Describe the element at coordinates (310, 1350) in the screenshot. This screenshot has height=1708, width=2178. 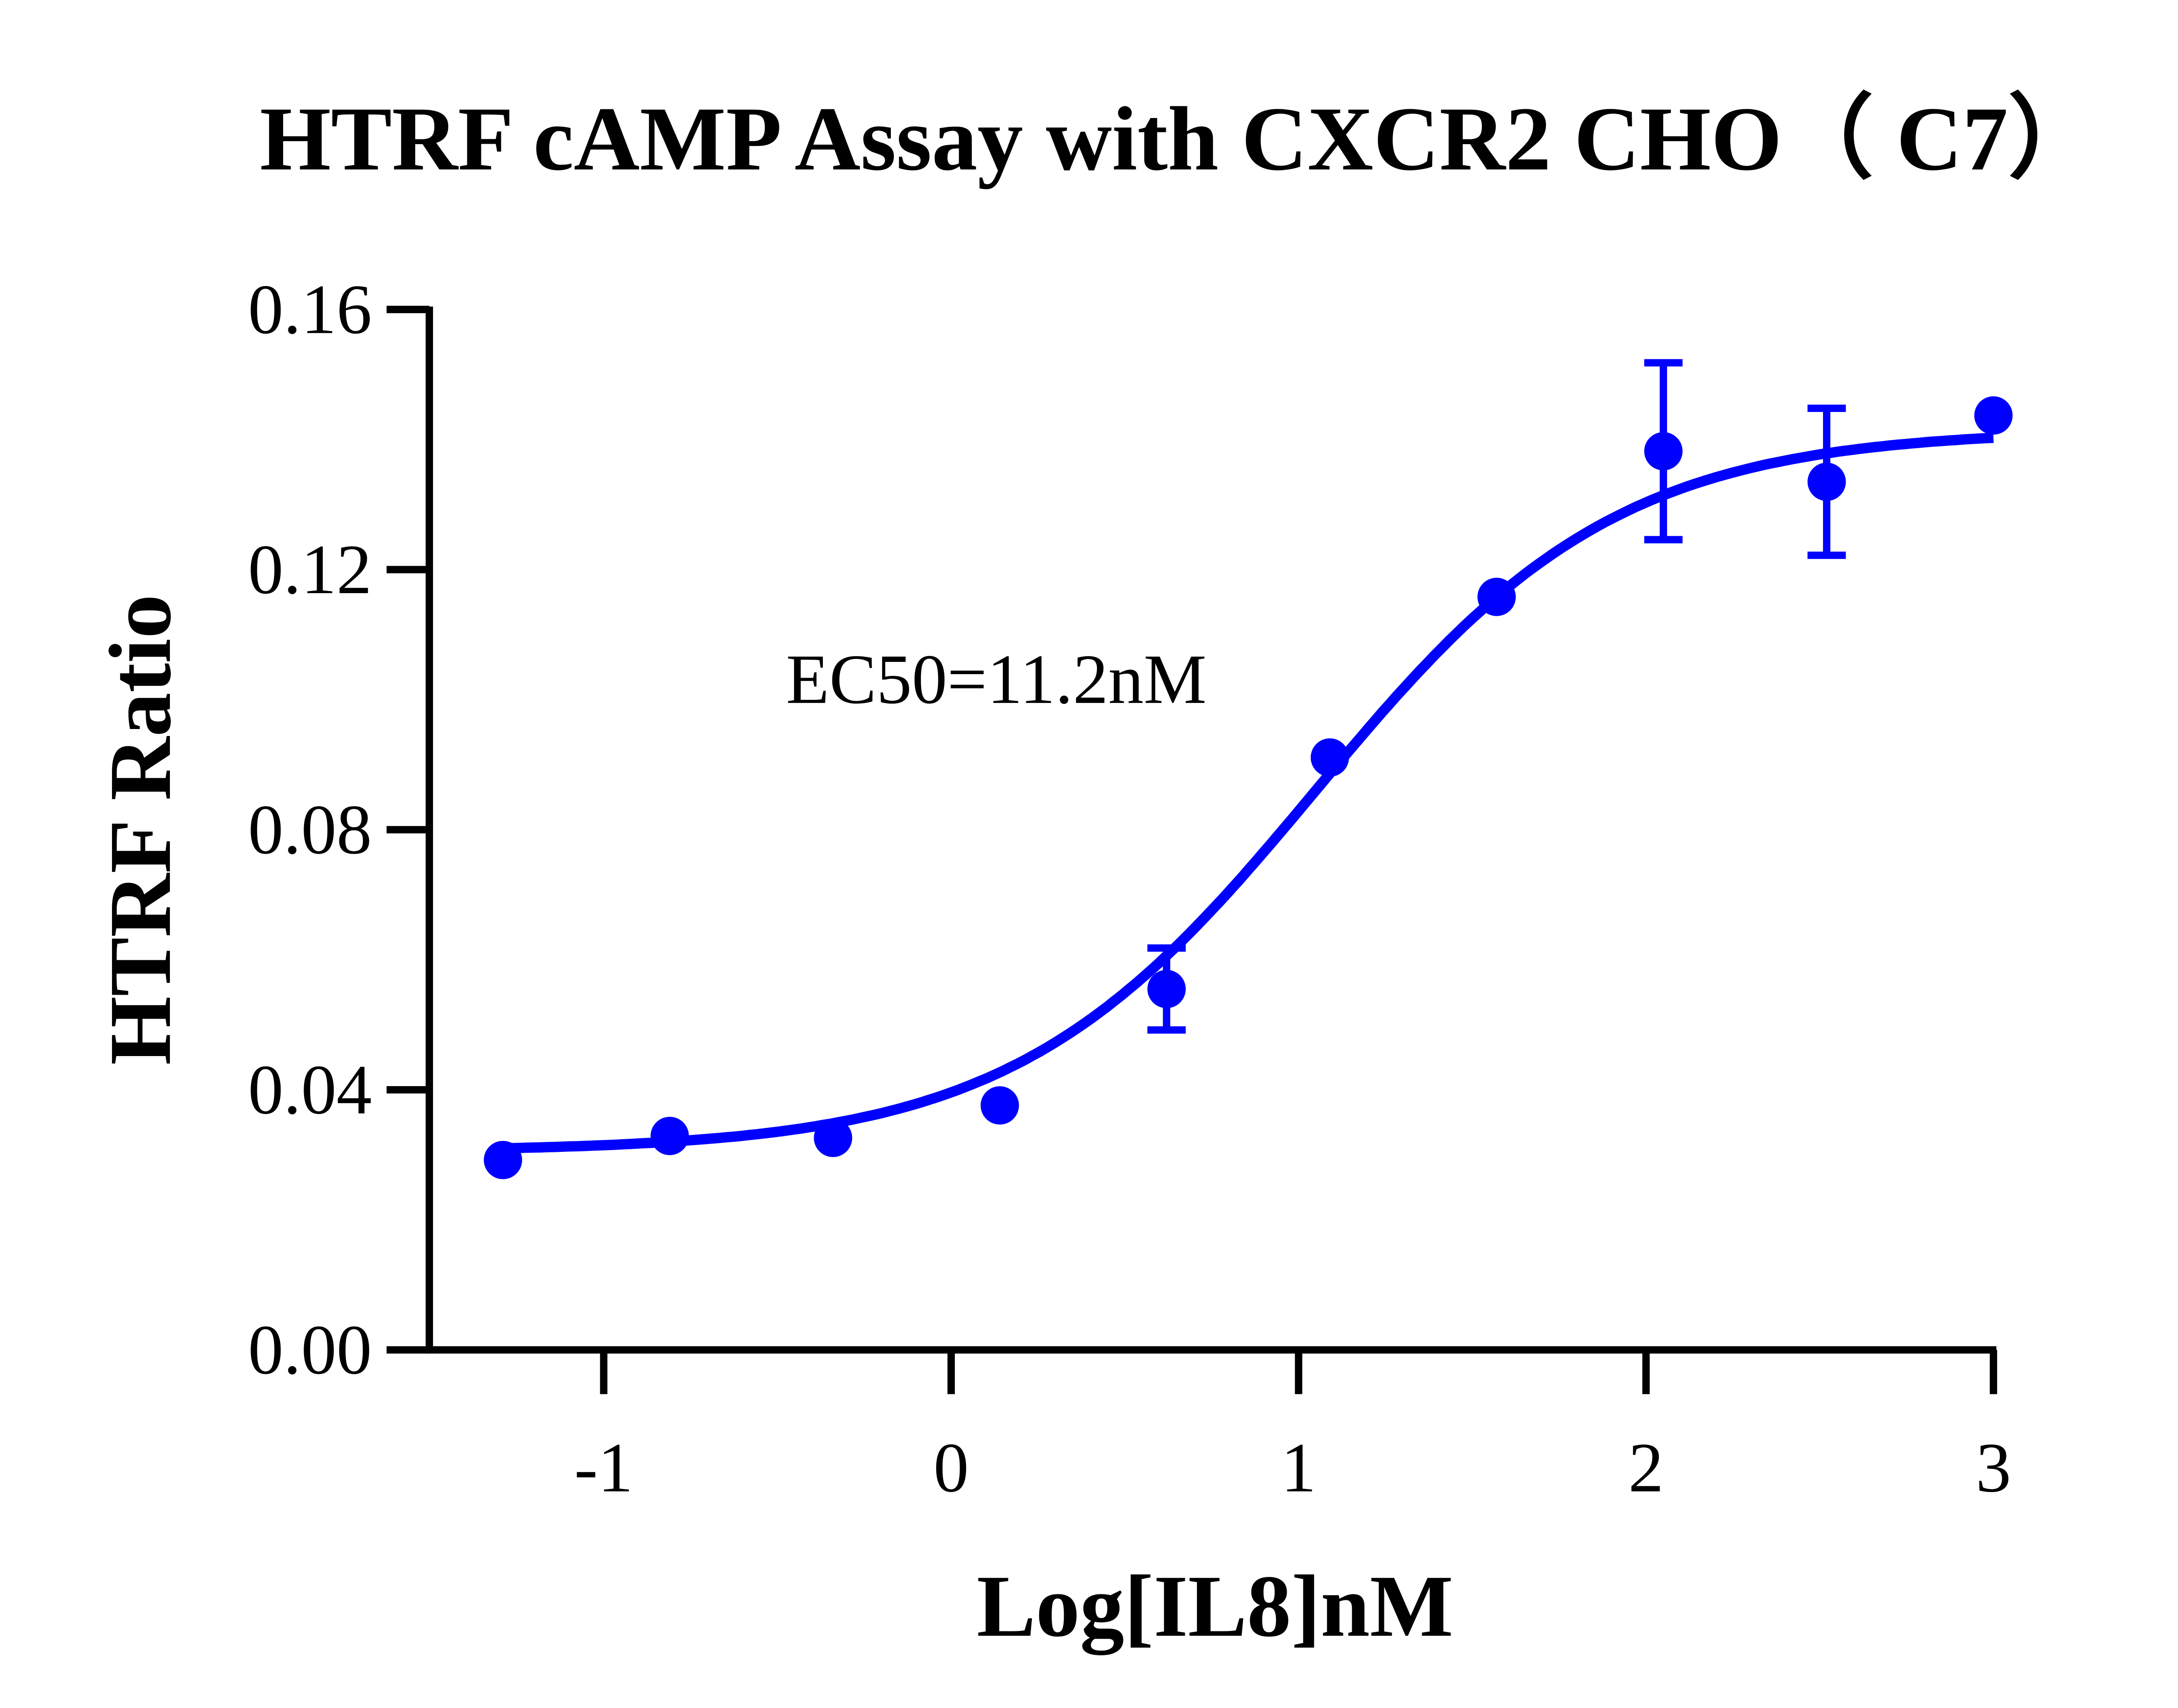
I see `y-tick-label: 0.00` at that location.